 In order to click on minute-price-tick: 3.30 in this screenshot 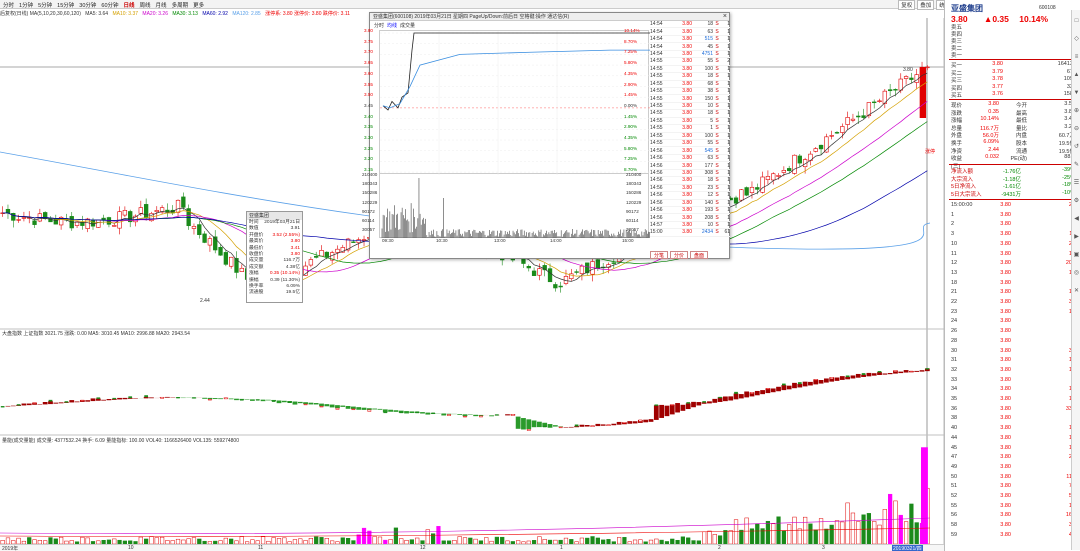, I will do `click(368, 137)`.